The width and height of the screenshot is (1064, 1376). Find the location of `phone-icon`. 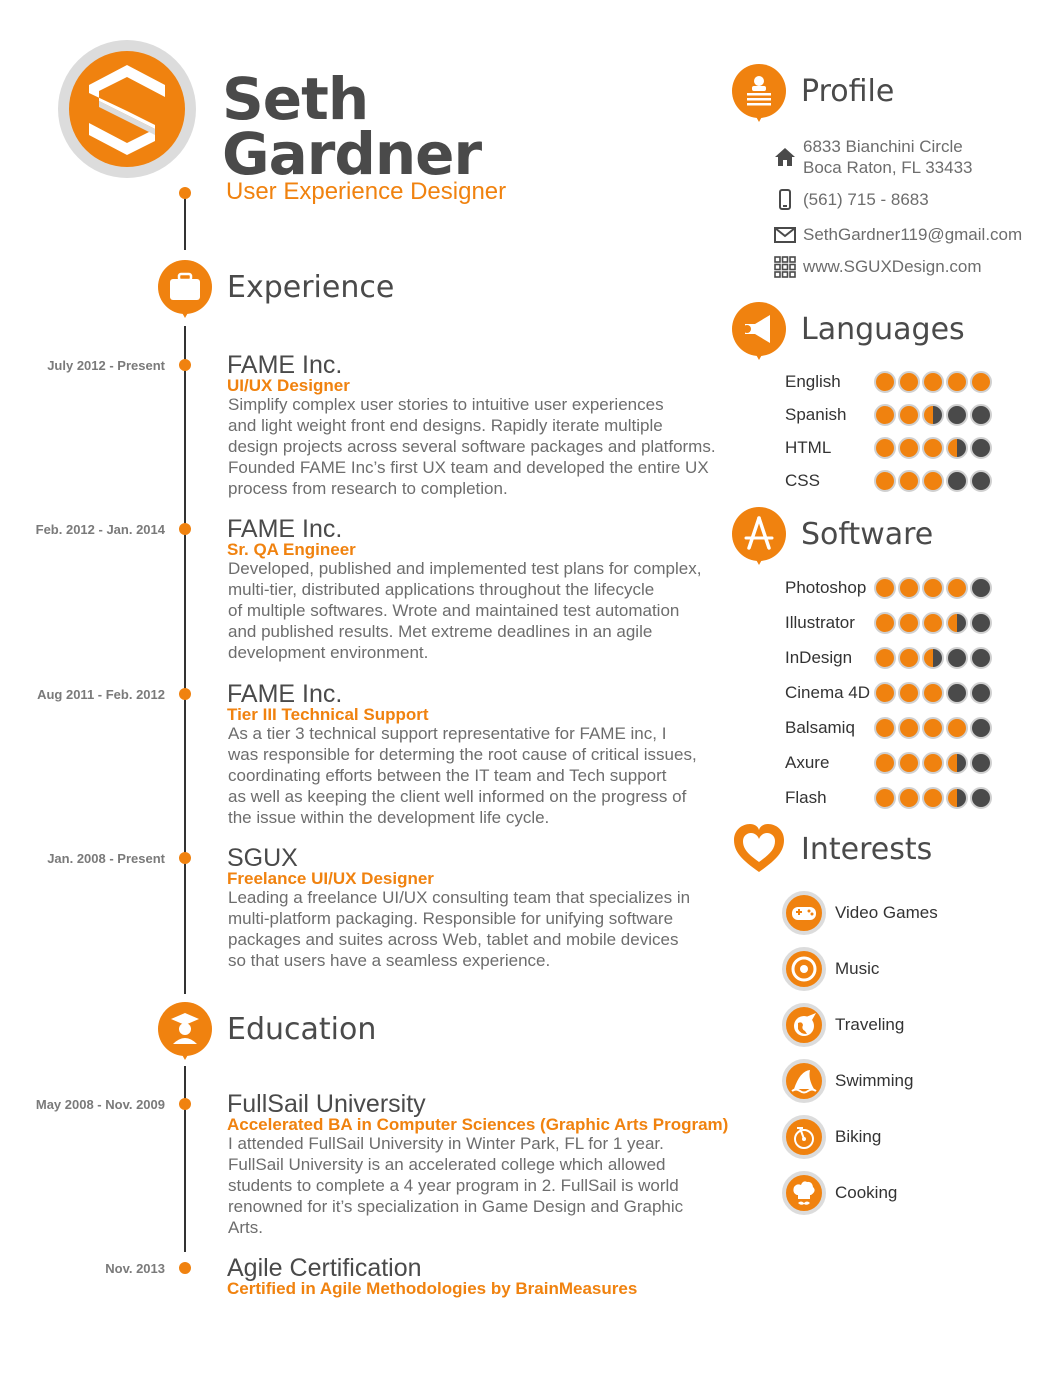

phone-icon is located at coordinates (785, 200).